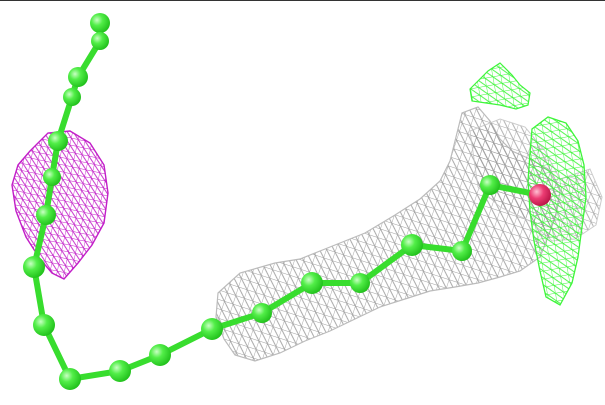  I want to click on oxygen-atoms, so click(540, 195).